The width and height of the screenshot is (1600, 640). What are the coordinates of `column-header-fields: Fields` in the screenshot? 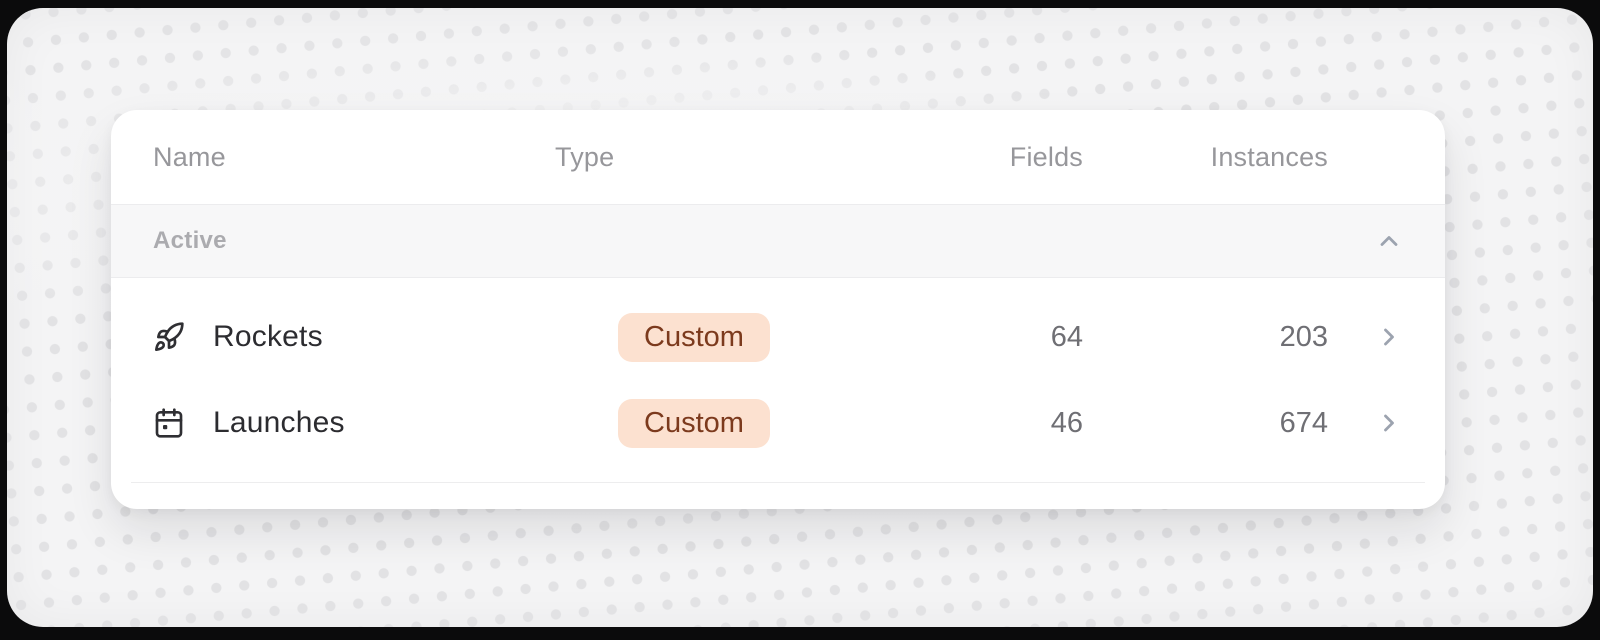 It's located at (1046, 156).